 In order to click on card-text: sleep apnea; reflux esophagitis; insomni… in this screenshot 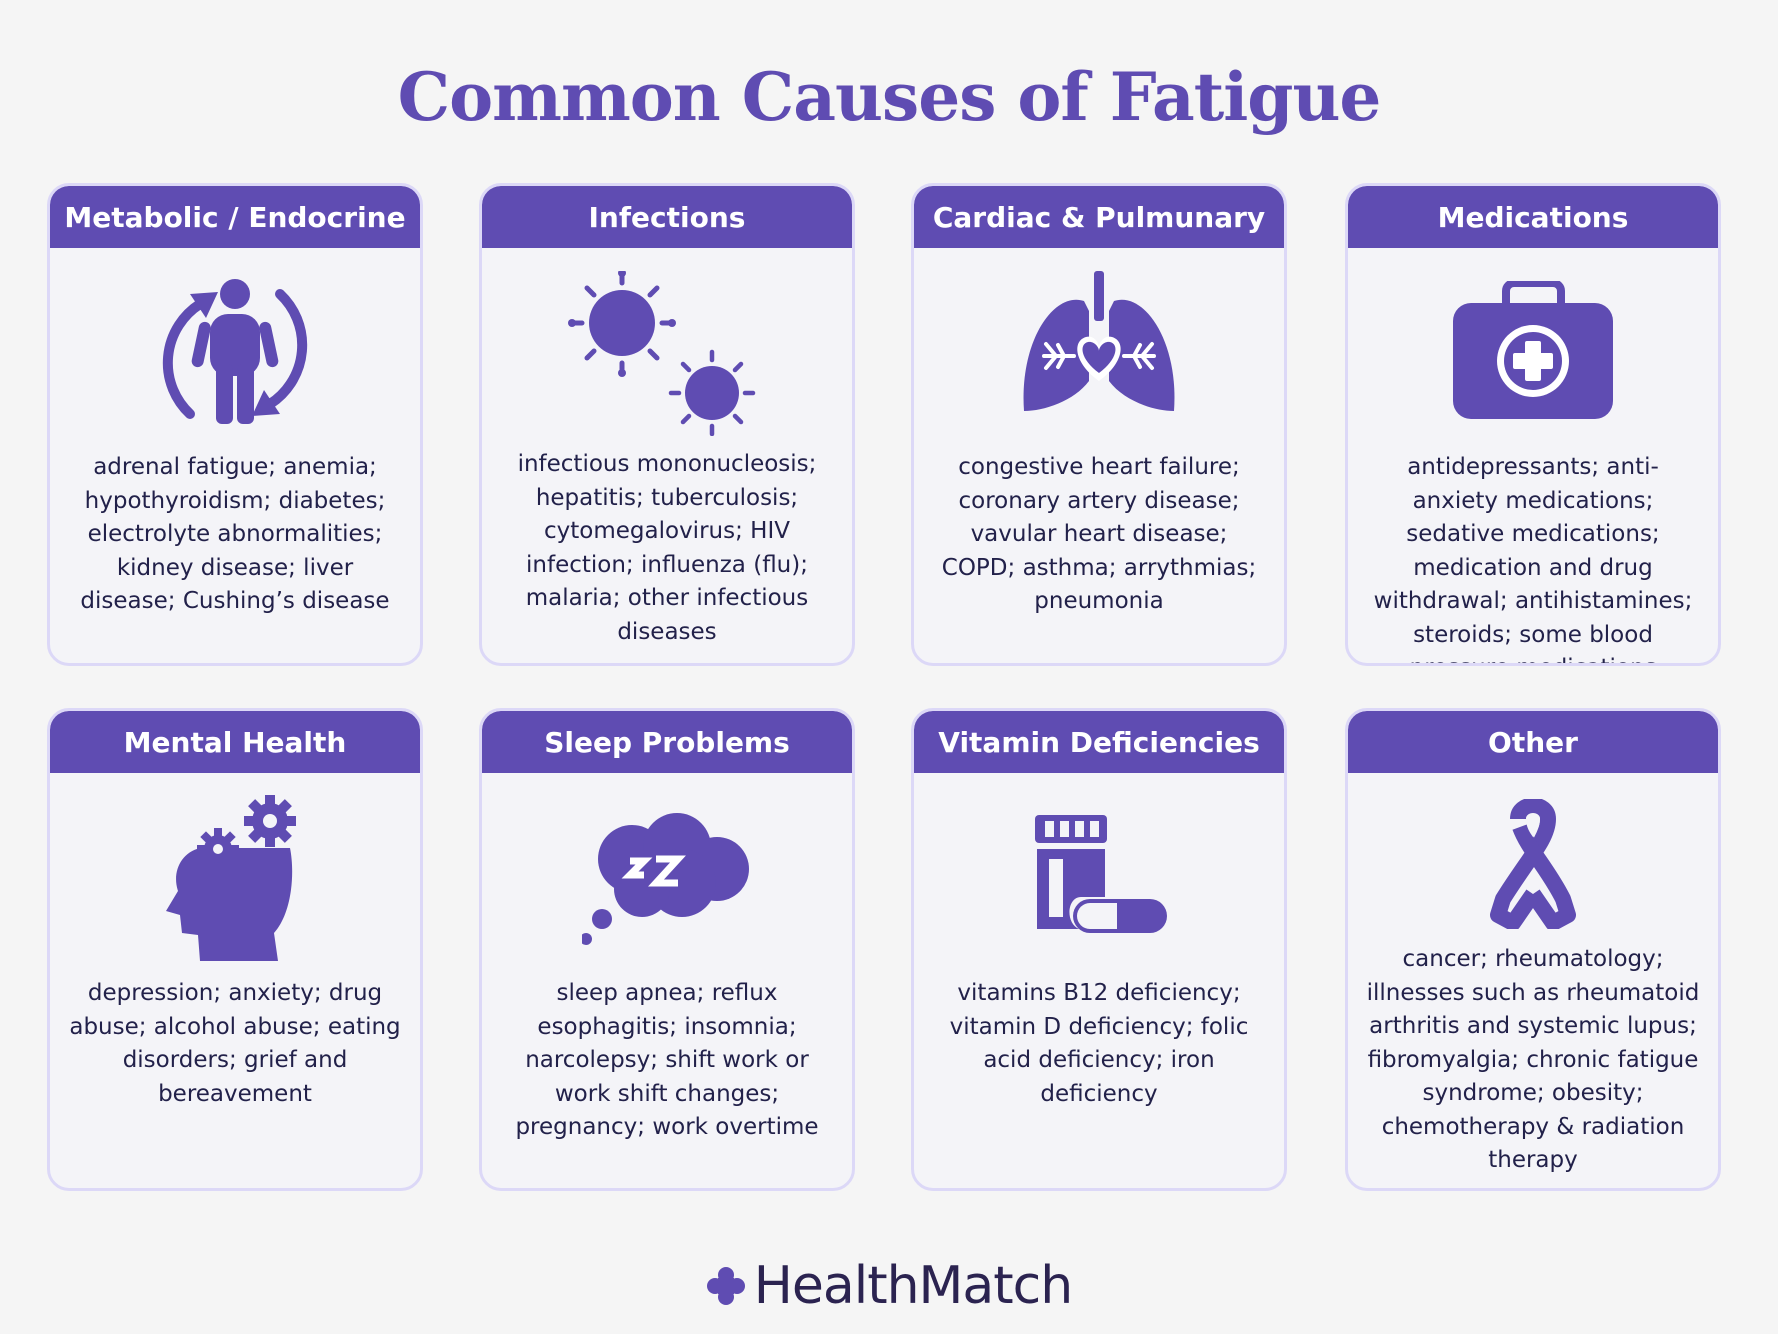, I will do `click(667, 1060)`.